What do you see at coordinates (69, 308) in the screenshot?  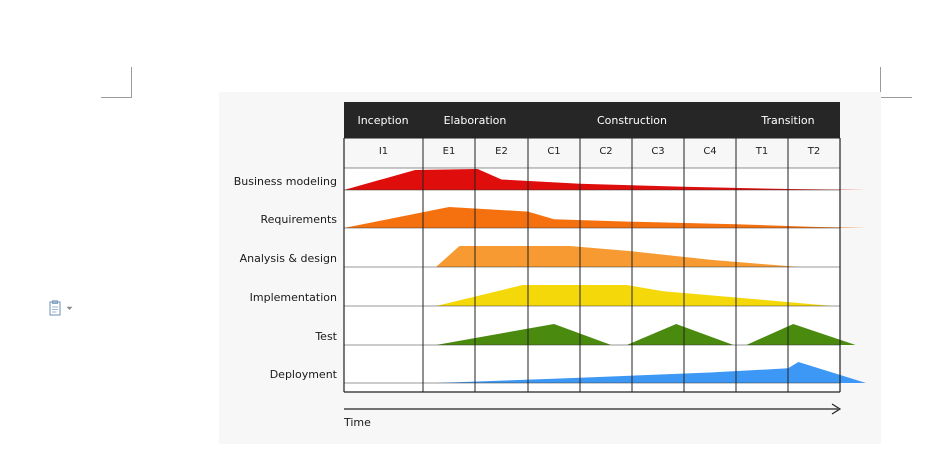 I see `chevron-down-icon` at bounding box center [69, 308].